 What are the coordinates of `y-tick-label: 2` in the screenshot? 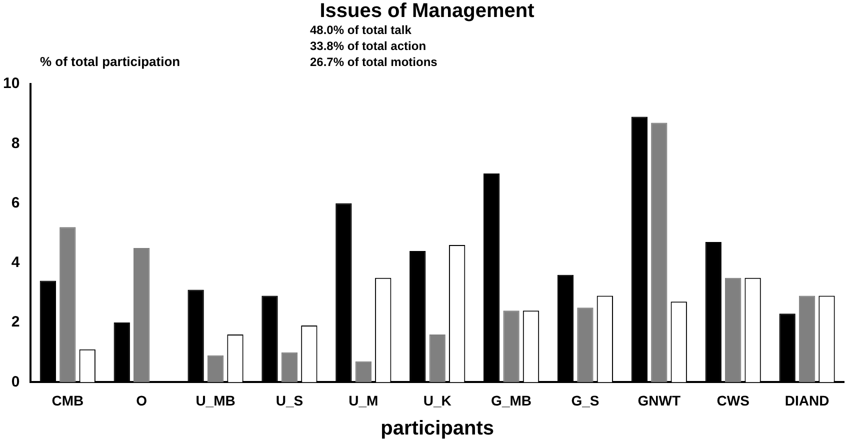 It's located at (15, 322).